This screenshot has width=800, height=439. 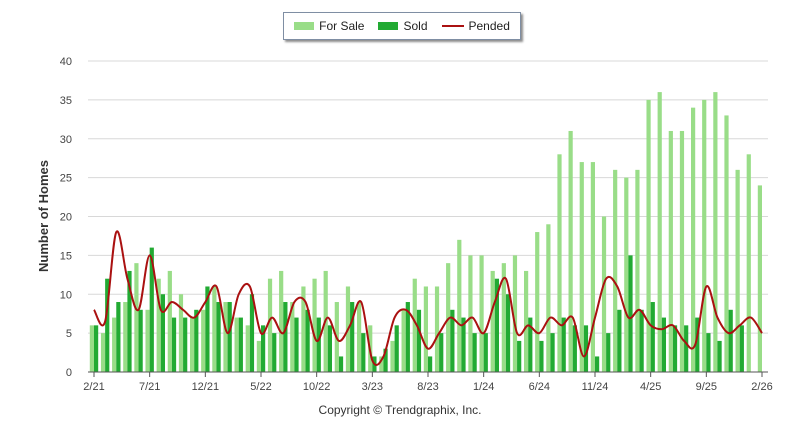 I want to click on x-tick-label: 4/25, so click(x=650, y=387).